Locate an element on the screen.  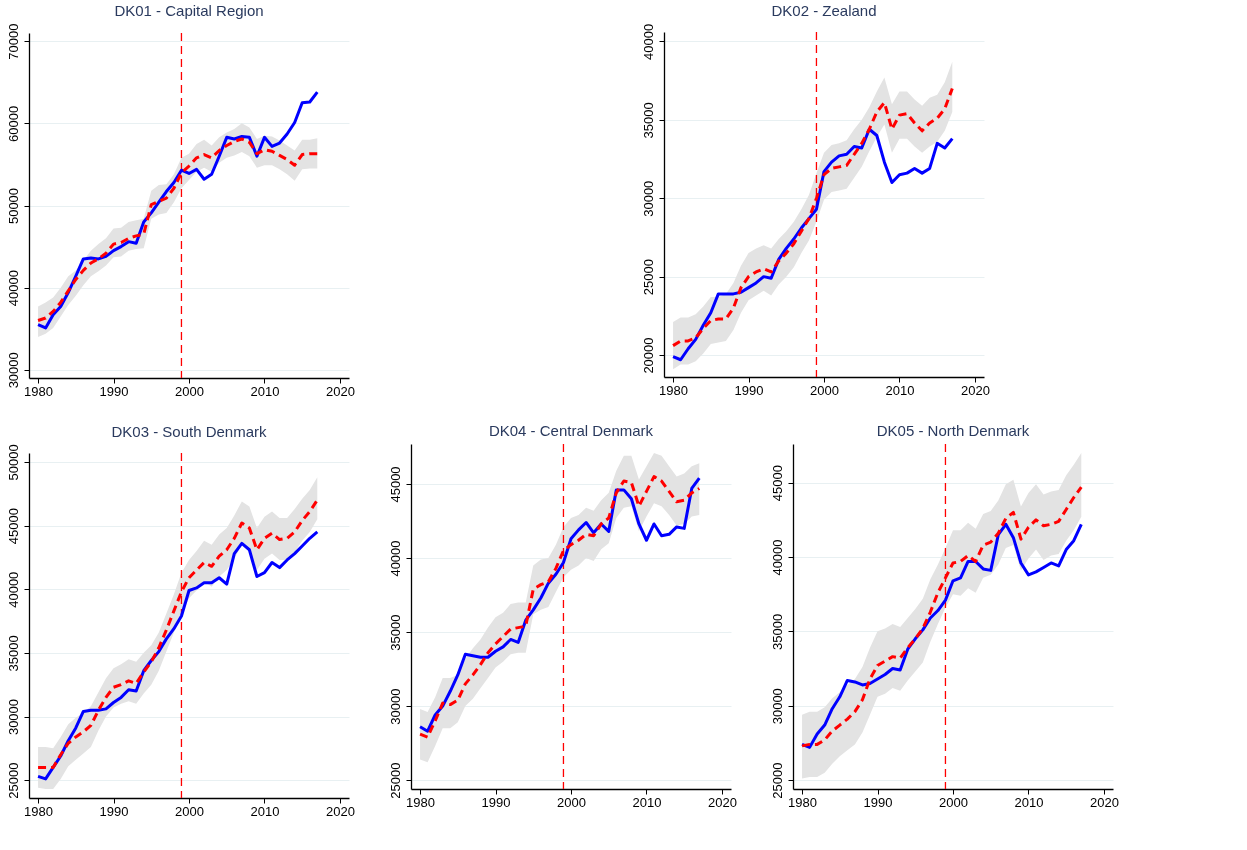
chart-title: DK01 - Capital Region is located at coordinates (189, 11).